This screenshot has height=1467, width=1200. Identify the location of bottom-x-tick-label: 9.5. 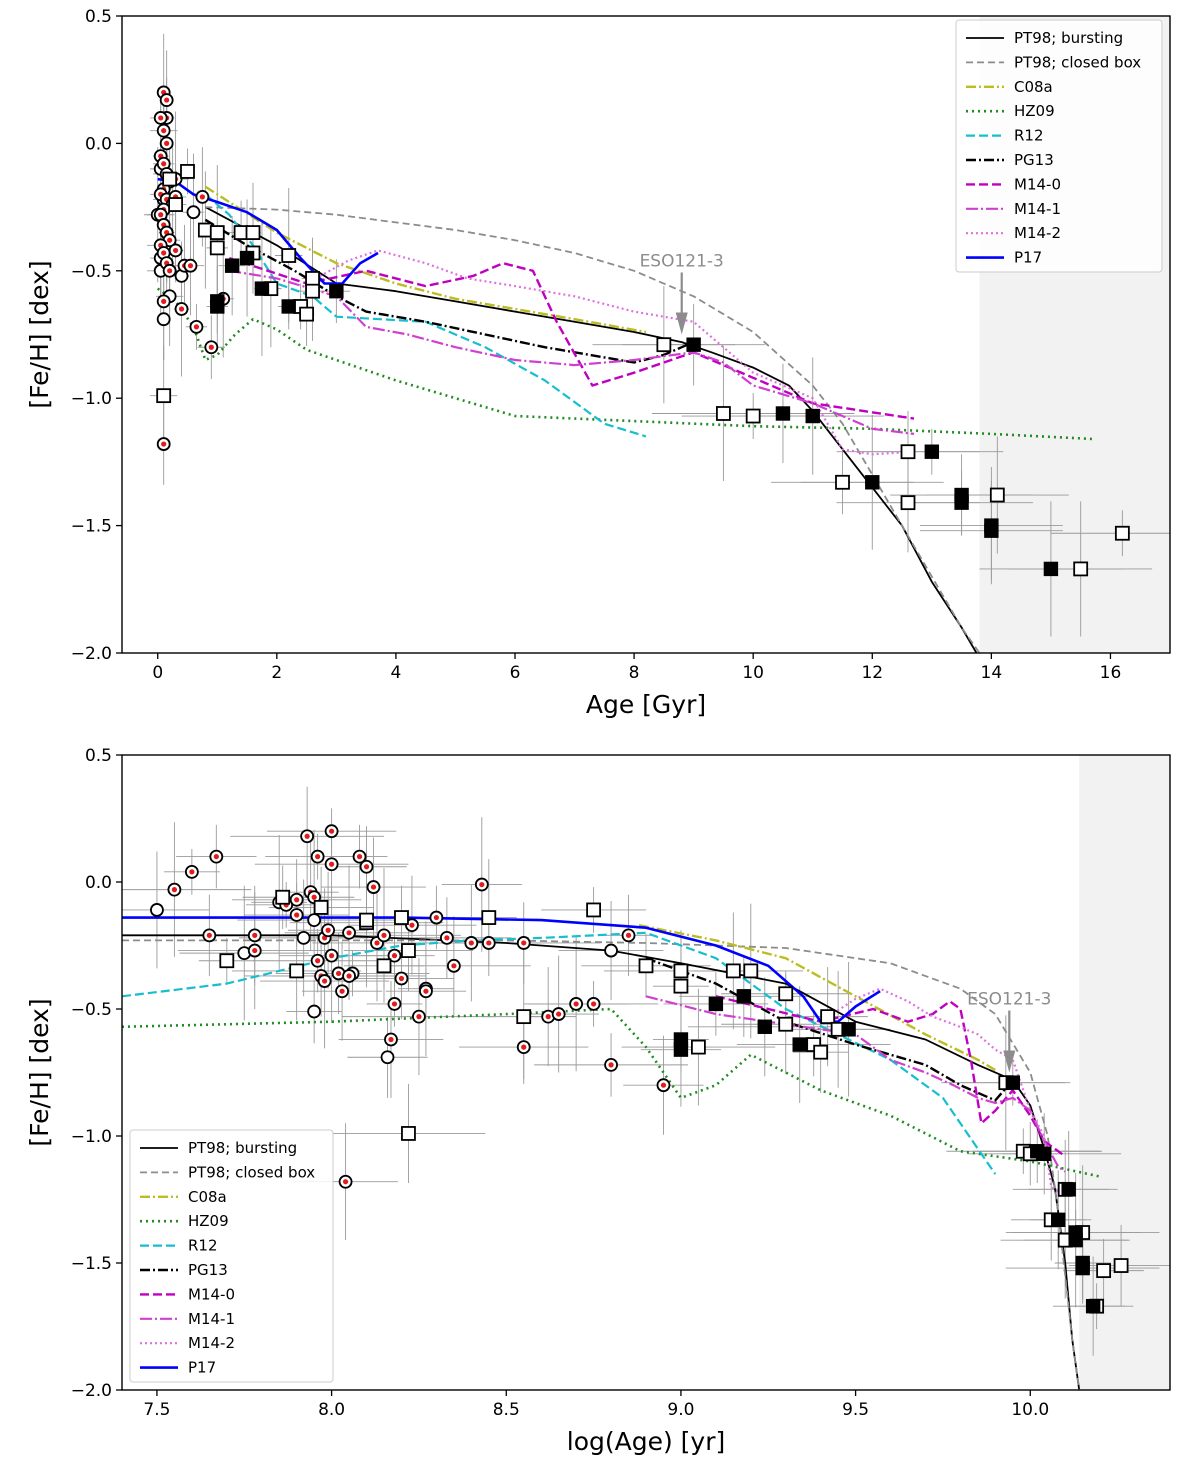
(855, 1410).